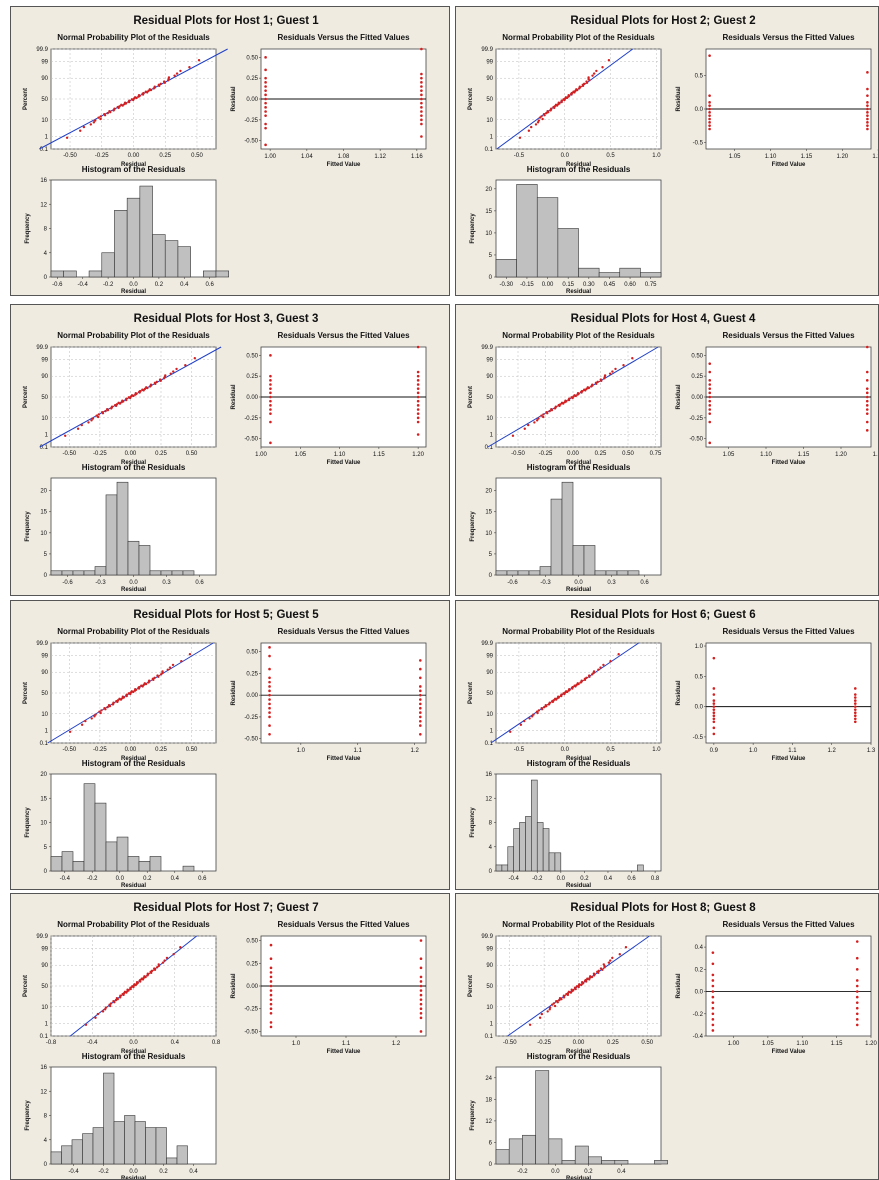 The height and width of the screenshot is (1180, 879). I want to click on y-axis-label: Percent, so click(26, 397).